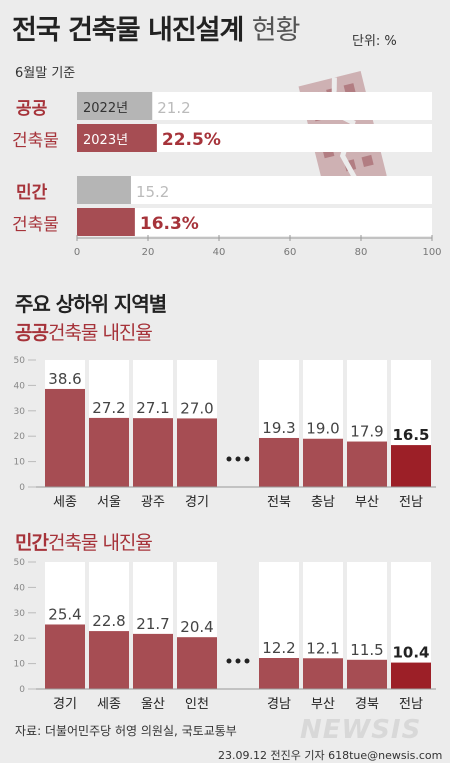 This screenshot has width=450, height=763. I want to click on credit-text: 23.09.12 전진우 기자 618tue@newsis.com, so click(330, 755).